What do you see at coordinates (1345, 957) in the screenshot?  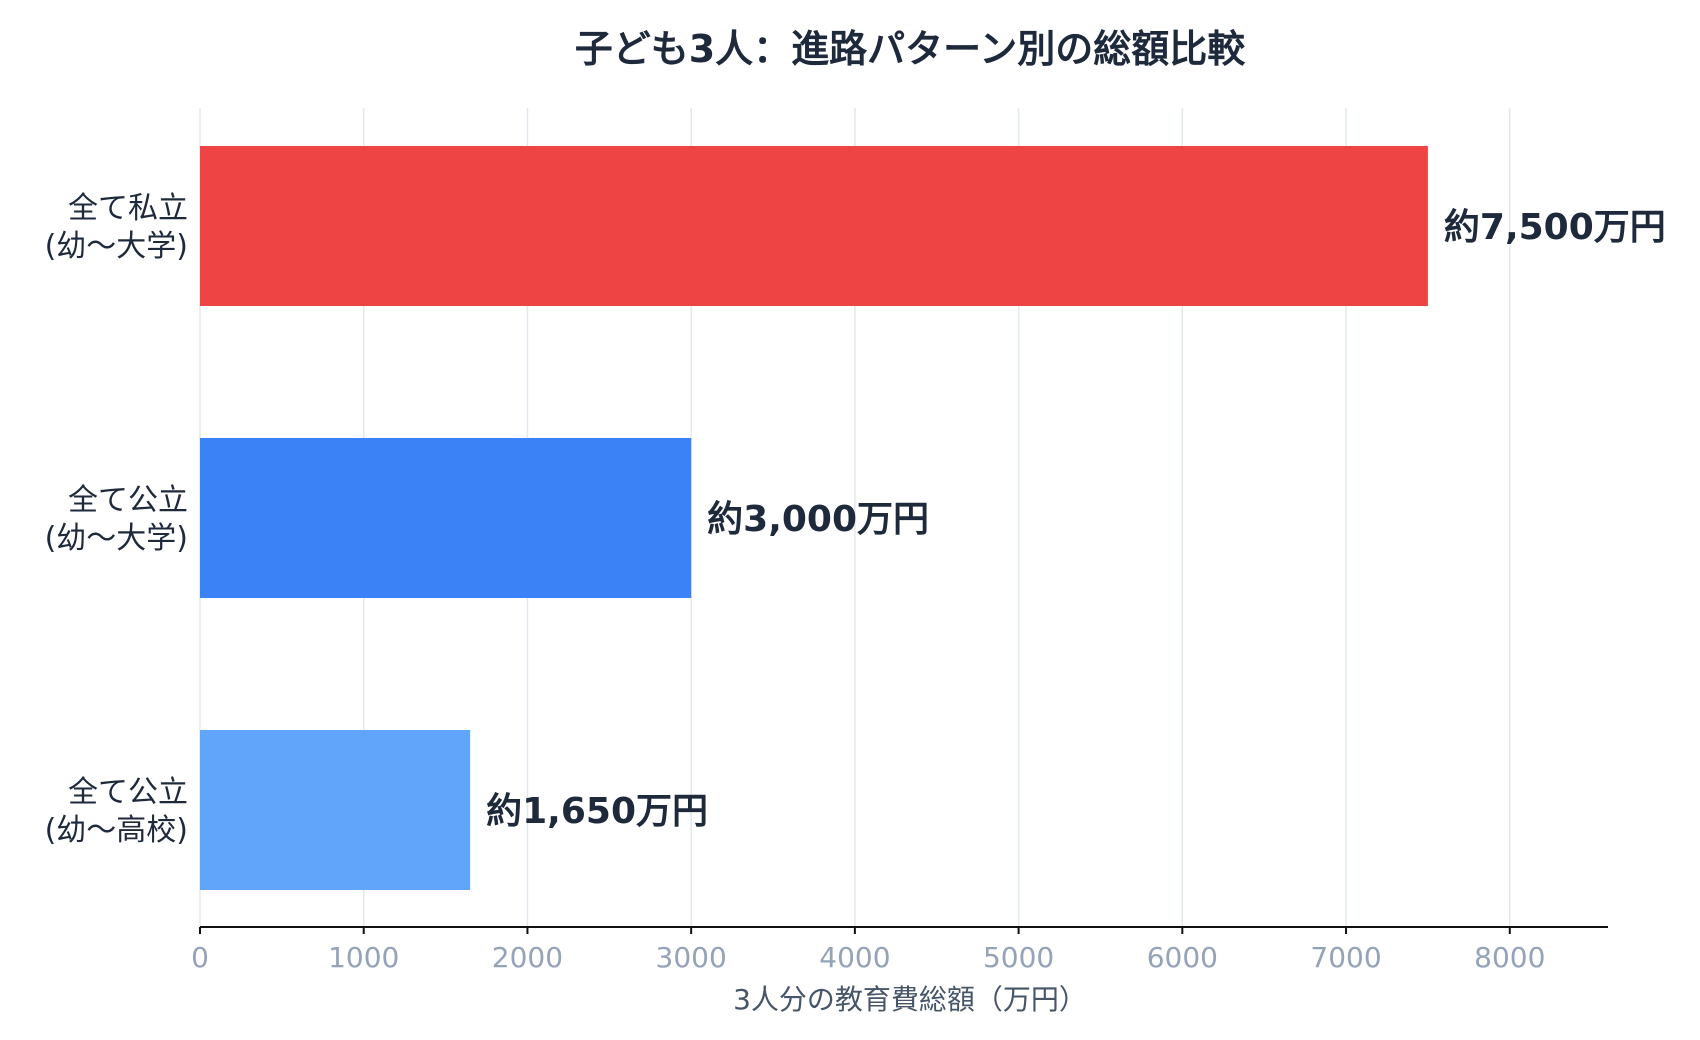 I see `x-tick-label: 7000` at bounding box center [1345, 957].